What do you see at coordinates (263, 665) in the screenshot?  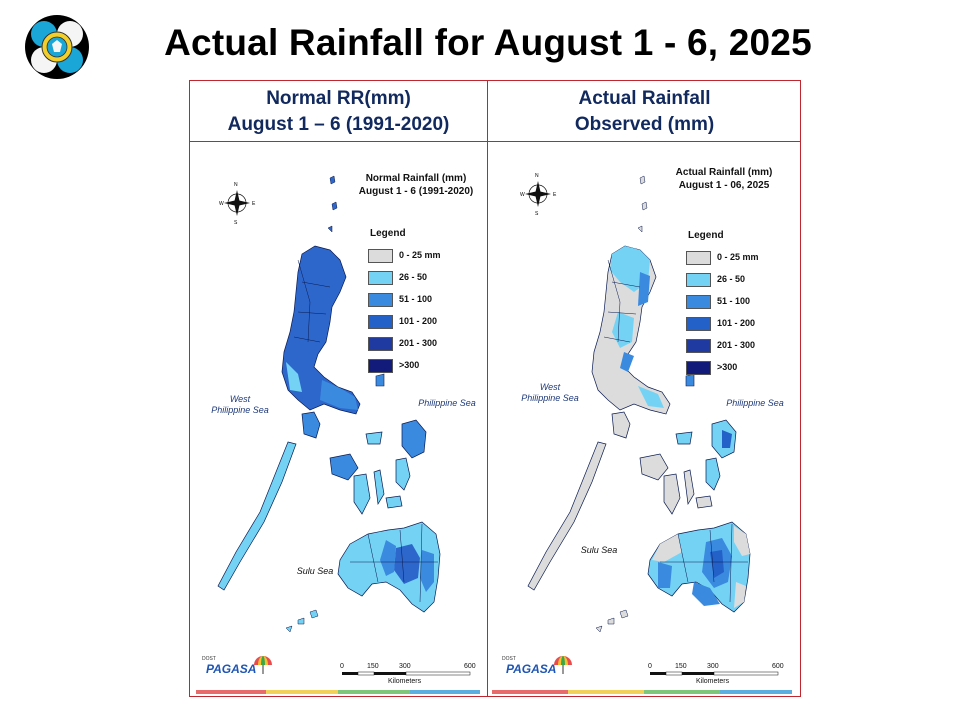 I see `umbrella-icon` at bounding box center [263, 665].